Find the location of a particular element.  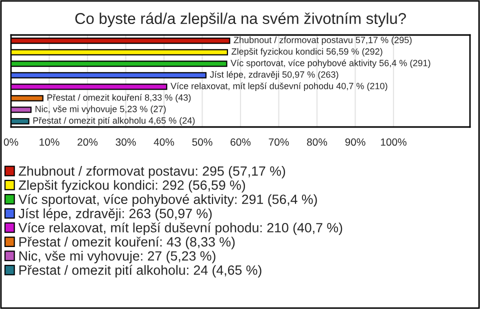

legend-label: Jíst lépe, zdravěji: 263 (50,97 %) is located at coordinates (115, 214).